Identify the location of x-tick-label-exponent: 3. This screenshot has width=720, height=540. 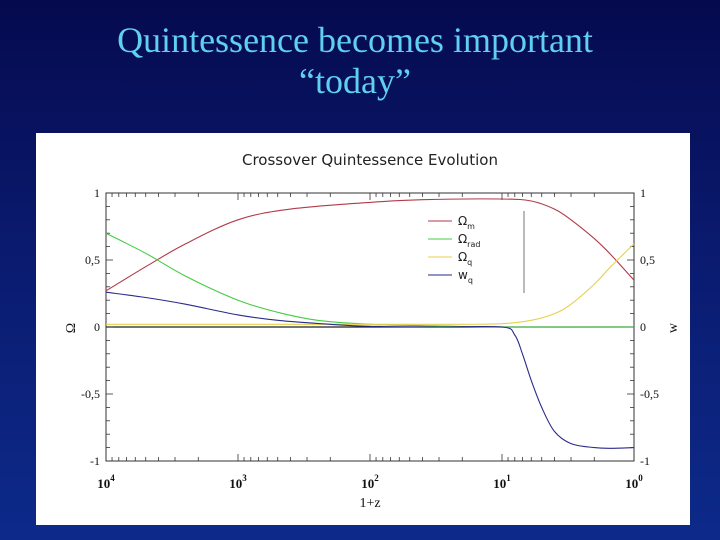
(244, 478).